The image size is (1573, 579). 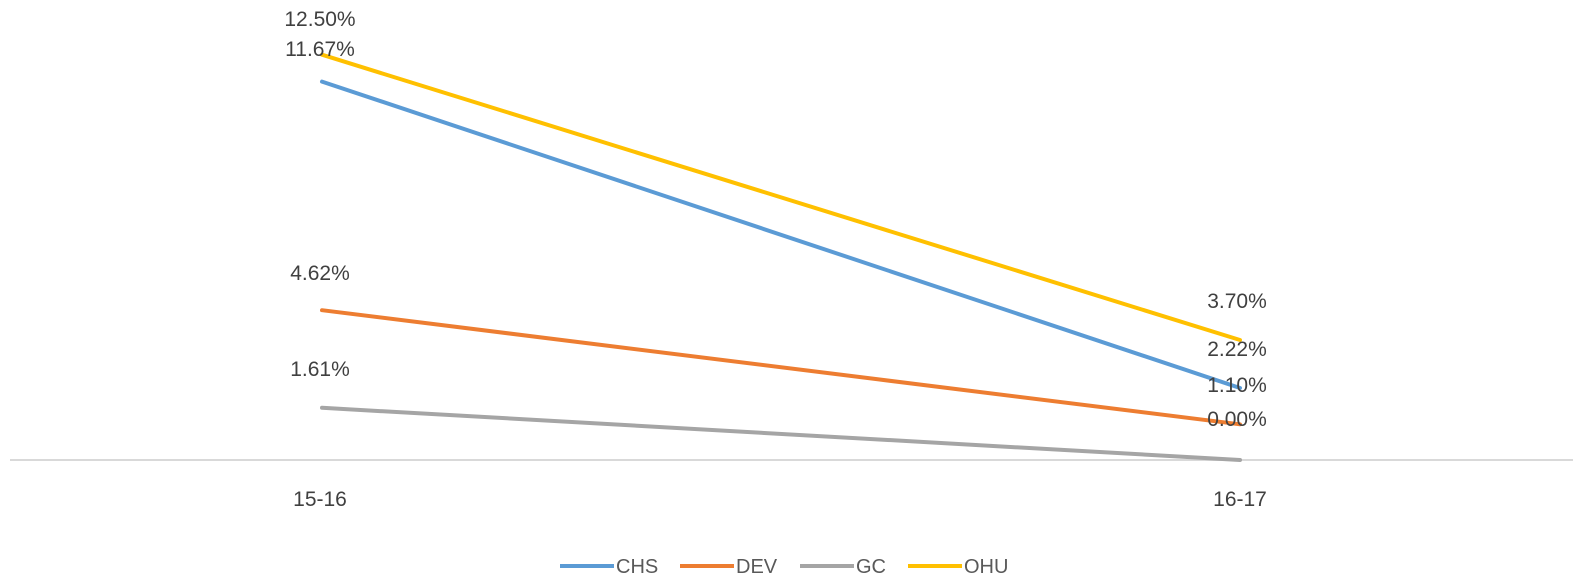 I want to click on legend-label-gc: GC, so click(x=871, y=567).